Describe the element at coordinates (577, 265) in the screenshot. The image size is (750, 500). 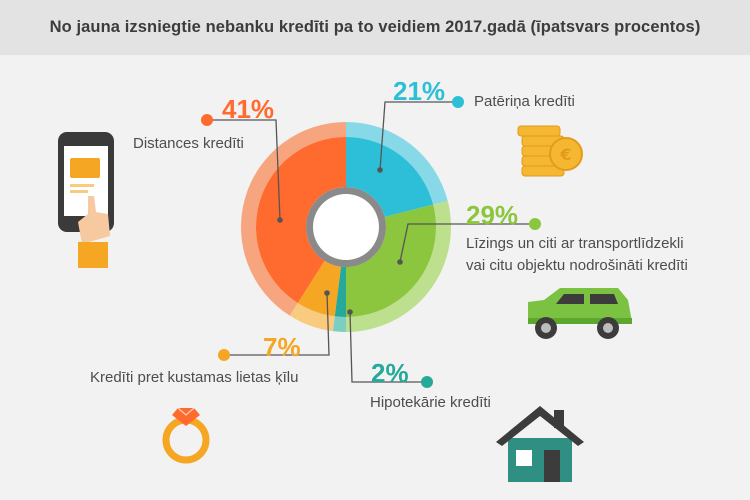
I see `category-label-line: vai citu objektu nodrošināti kredīti` at that location.